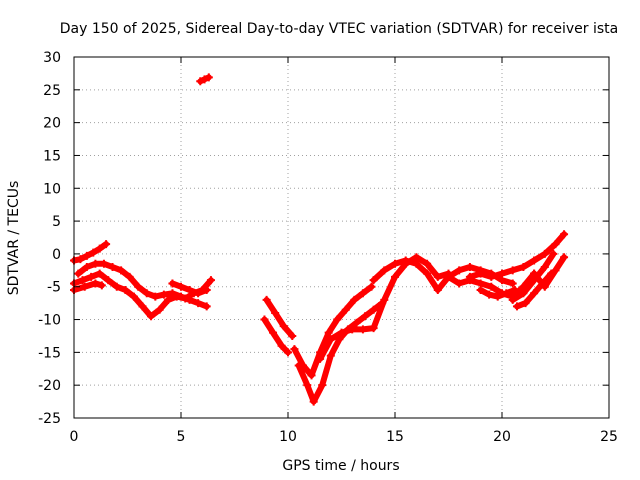  I want to click on series-arc-h, so click(276, 336).